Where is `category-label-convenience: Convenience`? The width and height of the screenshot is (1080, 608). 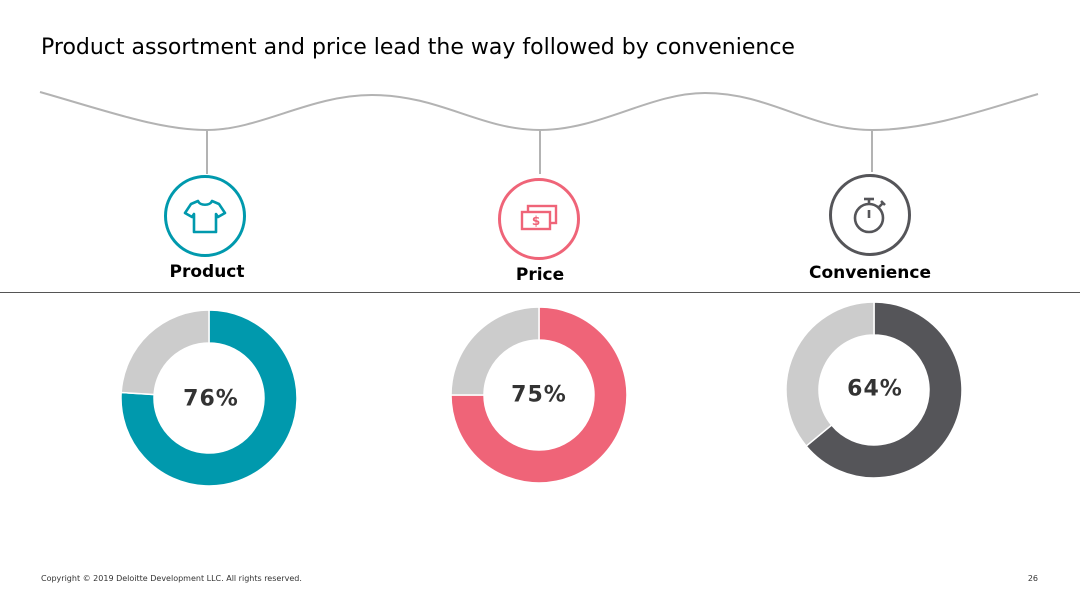 category-label-convenience: Convenience is located at coordinates (870, 273).